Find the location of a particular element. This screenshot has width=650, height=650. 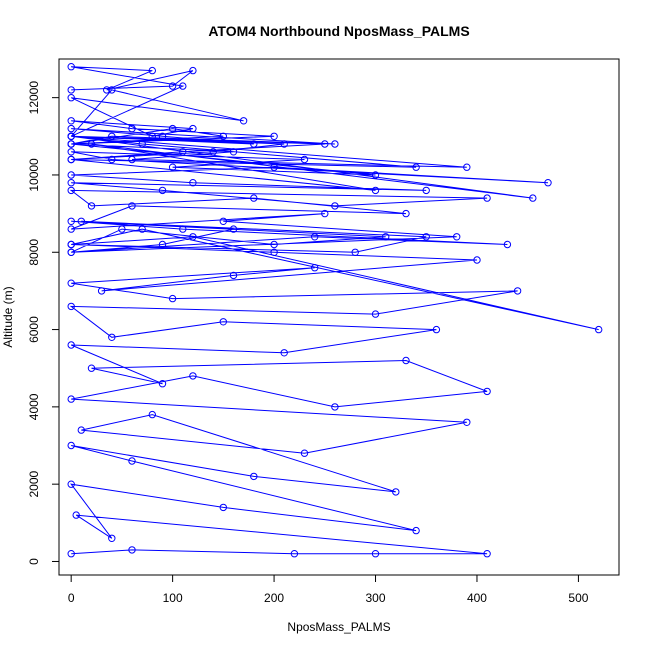

x-tick-label: 500 is located at coordinates (578, 598).